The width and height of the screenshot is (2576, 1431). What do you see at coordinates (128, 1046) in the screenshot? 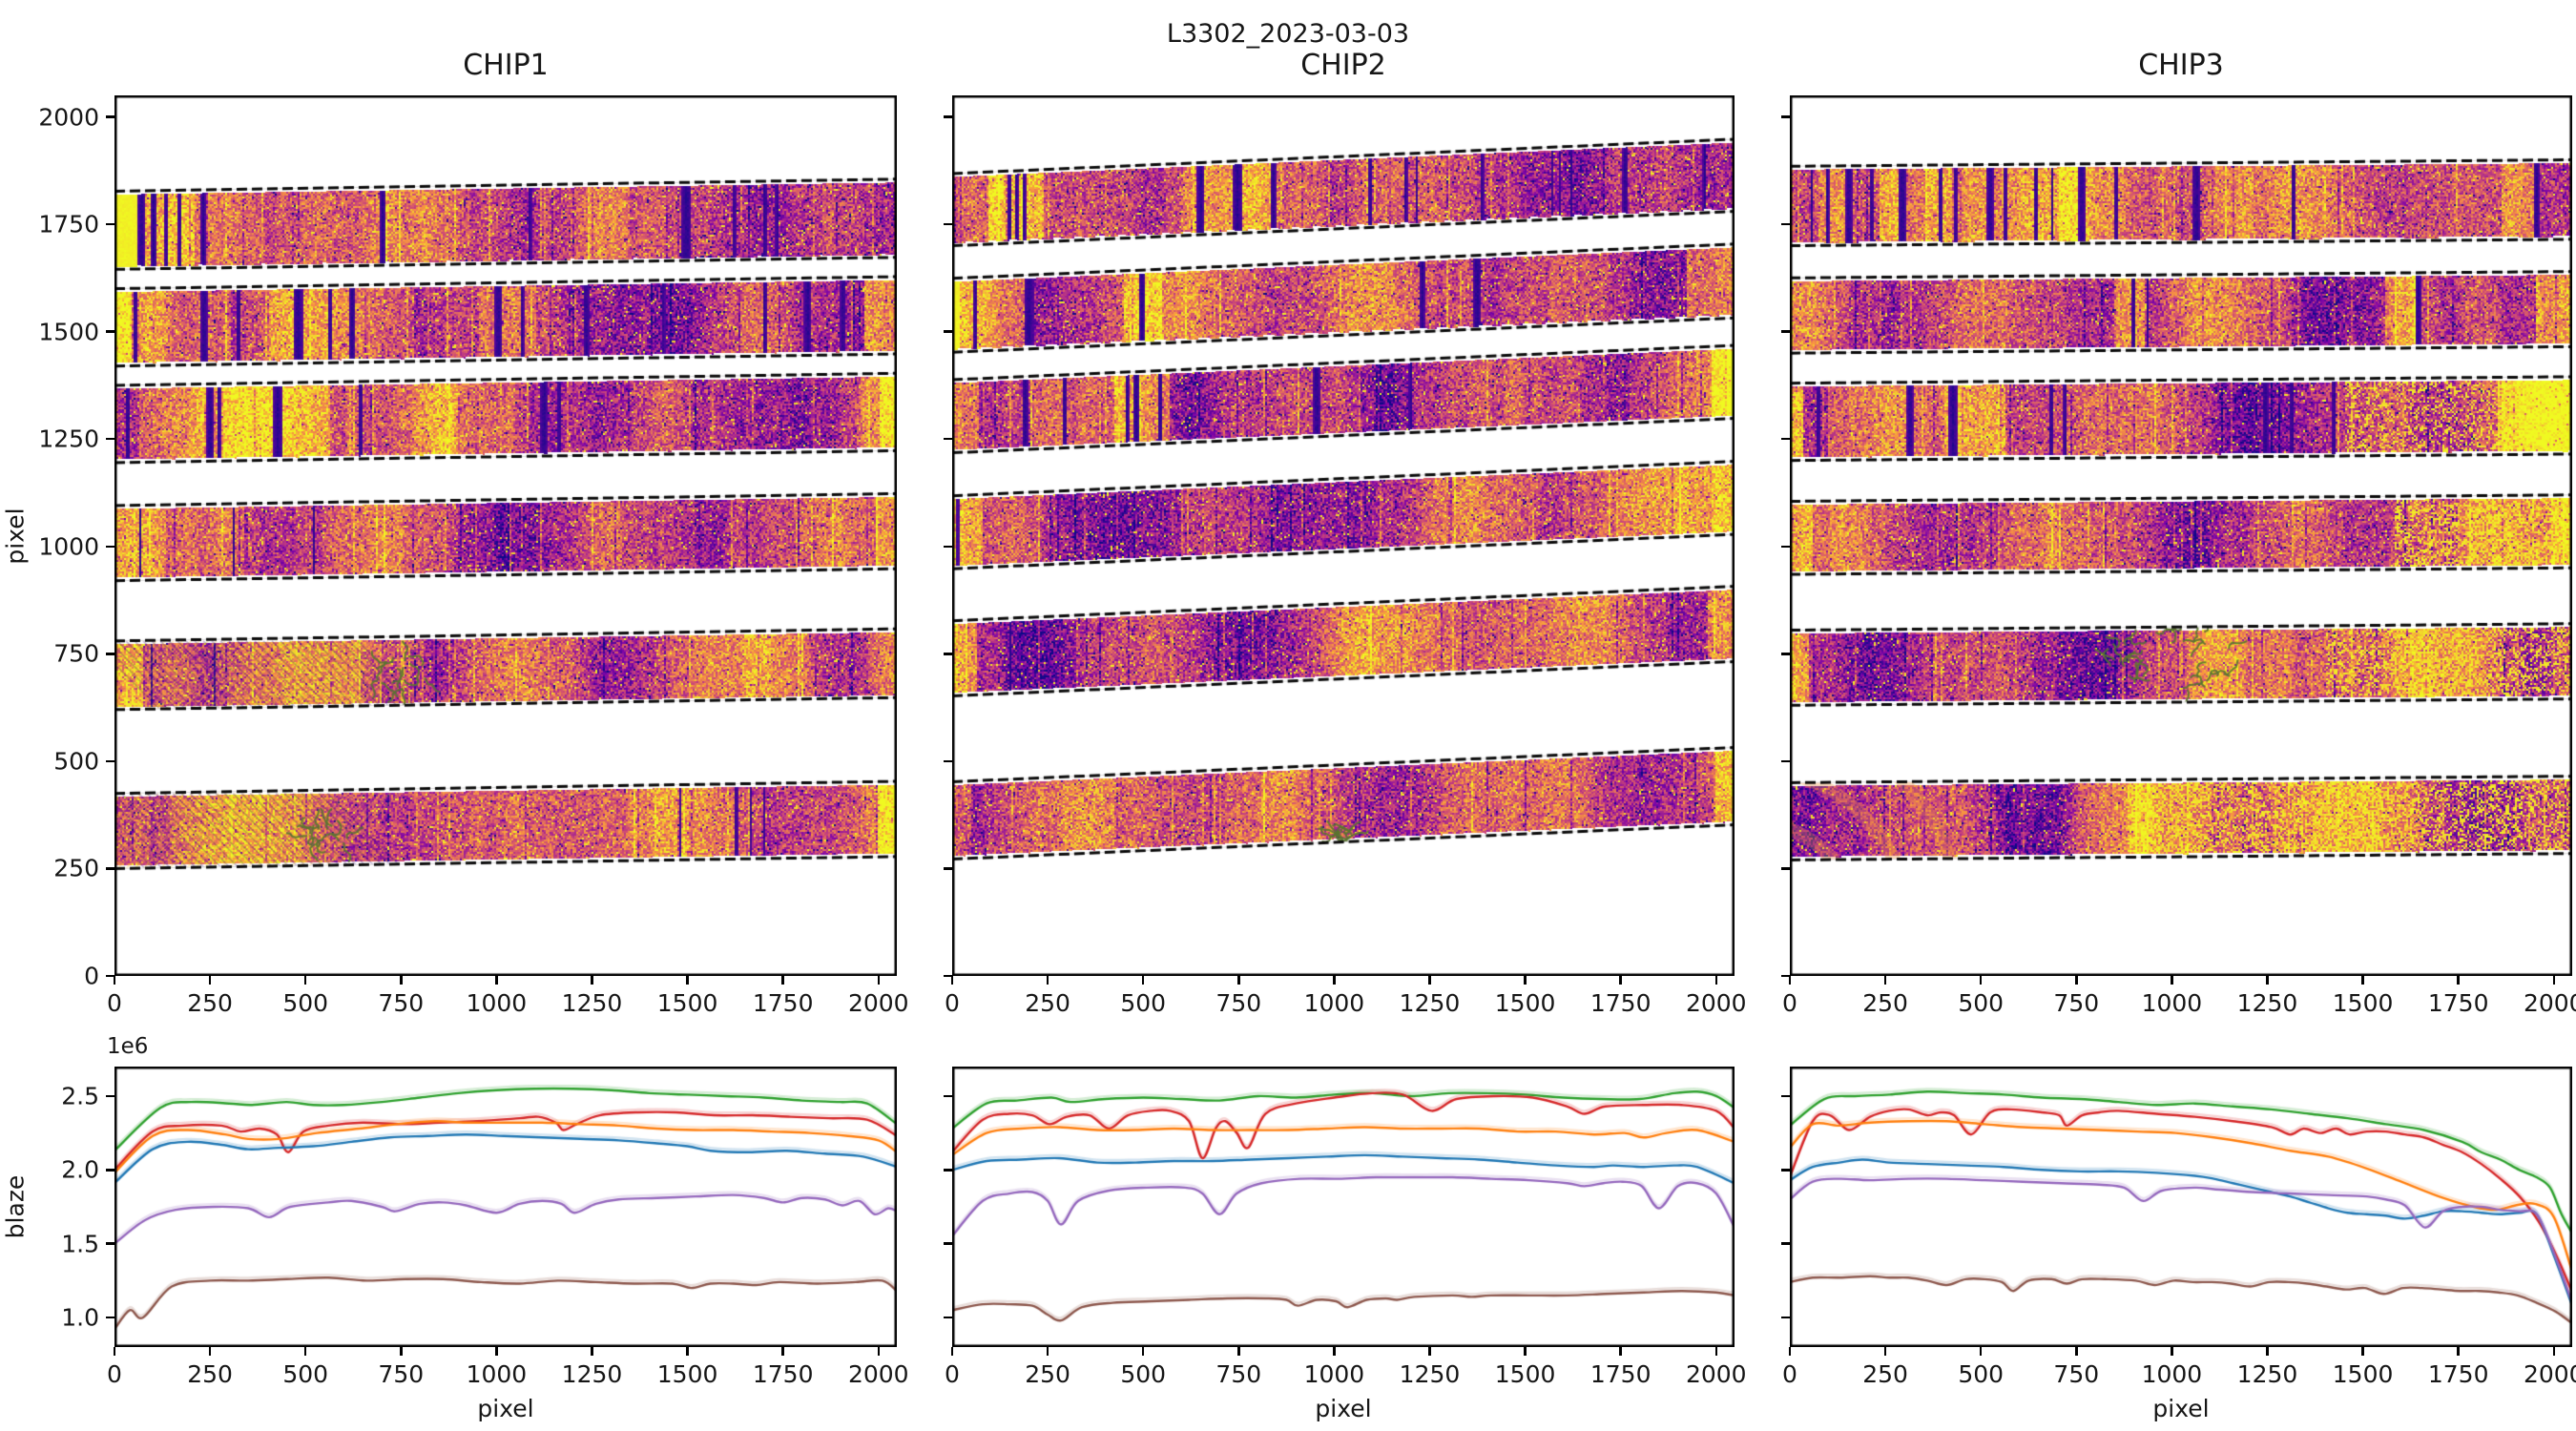
I see `y-axis-offset-label: 1e6` at bounding box center [128, 1046].